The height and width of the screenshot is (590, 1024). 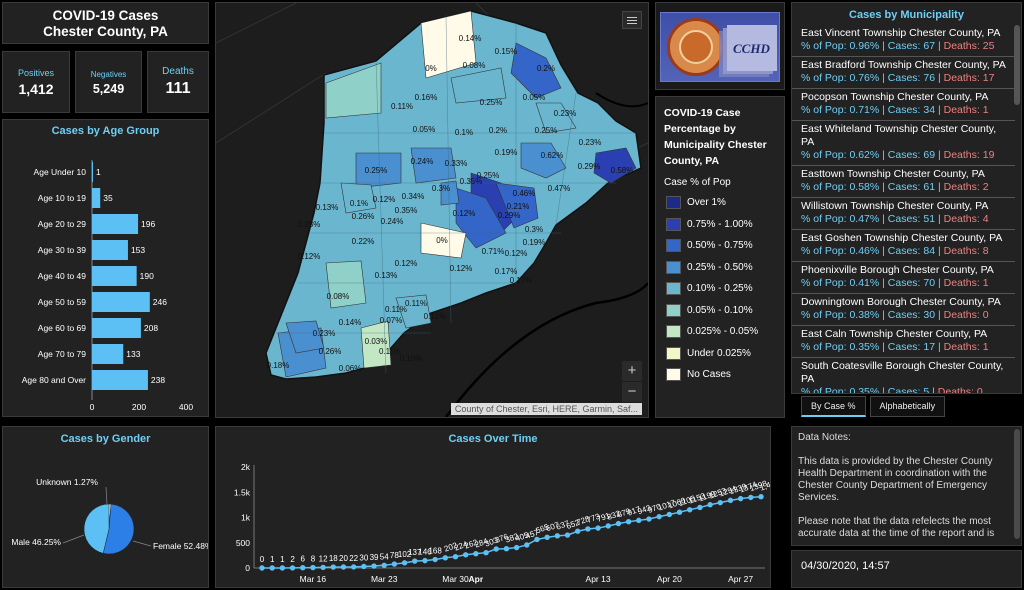 I want to click on municipality-list-scrollbar, so click(x=1017, y=65).